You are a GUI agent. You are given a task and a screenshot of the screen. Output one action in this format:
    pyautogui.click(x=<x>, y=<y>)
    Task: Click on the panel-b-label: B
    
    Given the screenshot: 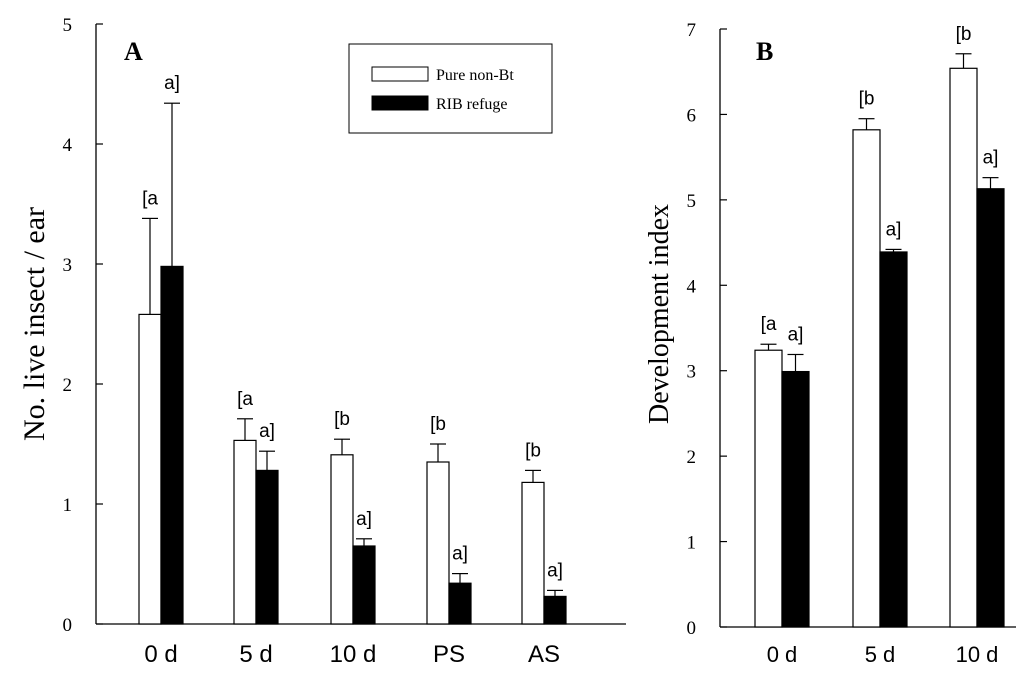 What is the action you would take?
    pyautogui.click(x=764, y=51)
    